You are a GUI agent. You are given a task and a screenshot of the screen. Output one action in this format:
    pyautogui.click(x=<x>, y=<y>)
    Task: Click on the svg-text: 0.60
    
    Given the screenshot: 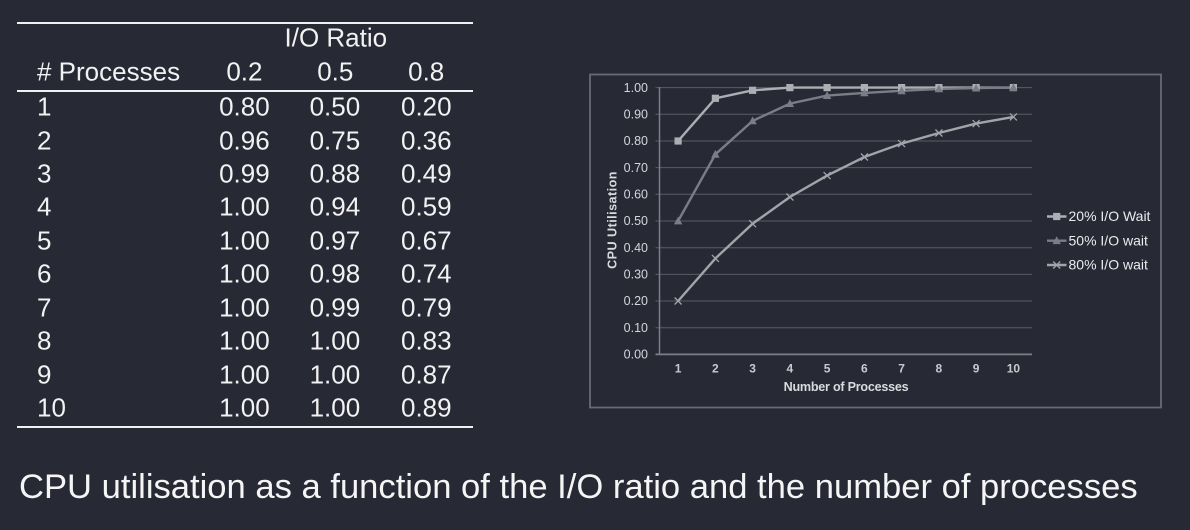 What is the action you would take?
    pyautogui.click(x=636, y=195)
    